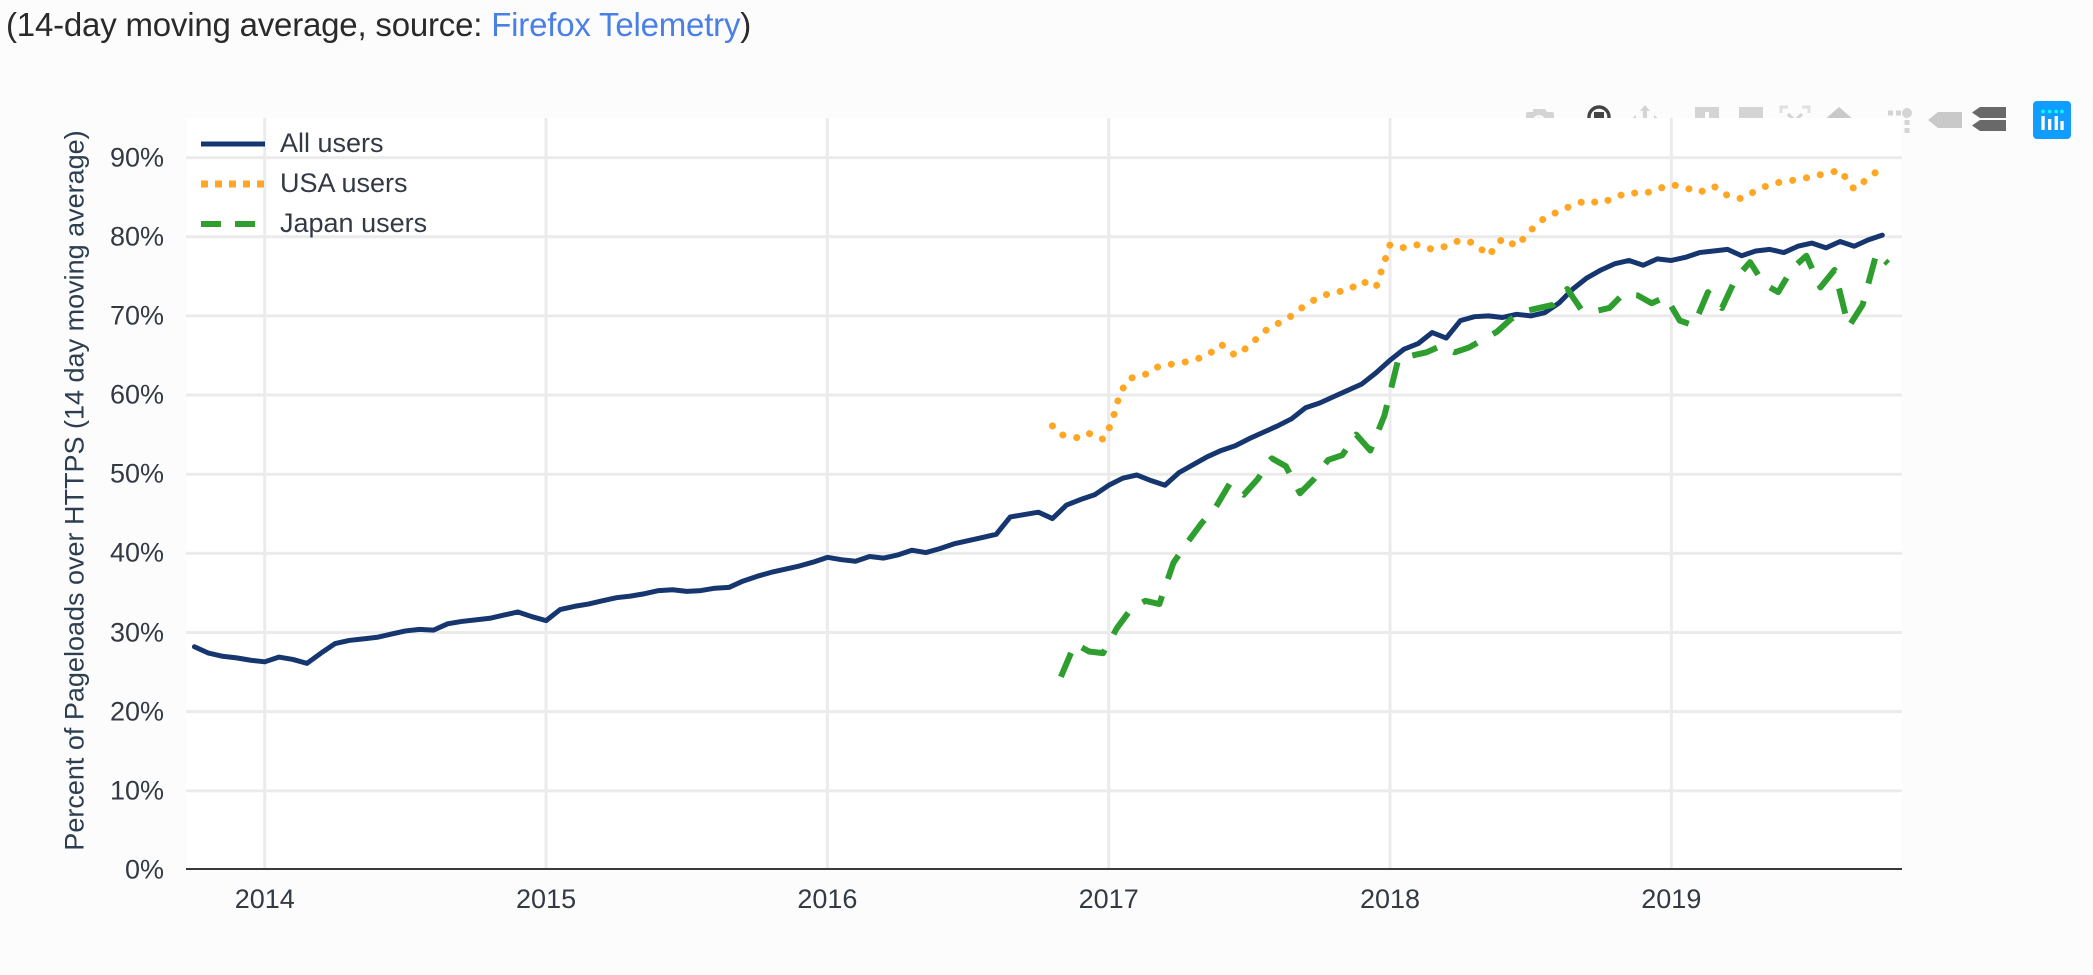  I want to click on legend-item-all-users: All users, so click(313, 143).